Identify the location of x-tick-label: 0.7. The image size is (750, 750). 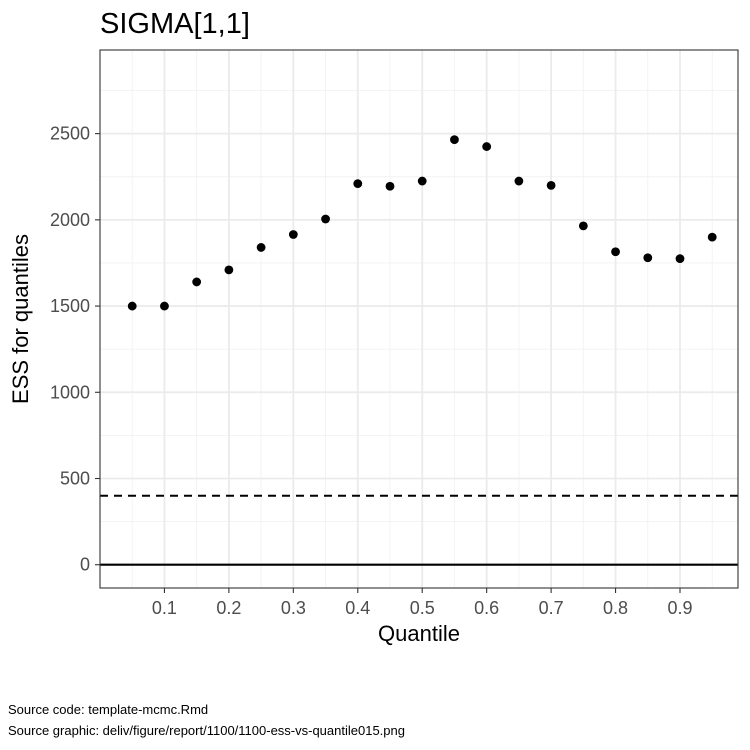
(551, 608).